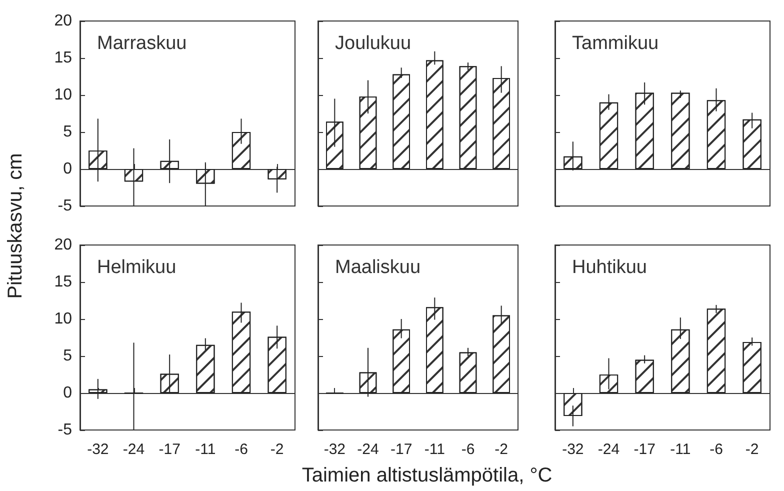 This screenshot has width=784, height=491. I want to click on text: Huhtikuu, so click(609, 267).